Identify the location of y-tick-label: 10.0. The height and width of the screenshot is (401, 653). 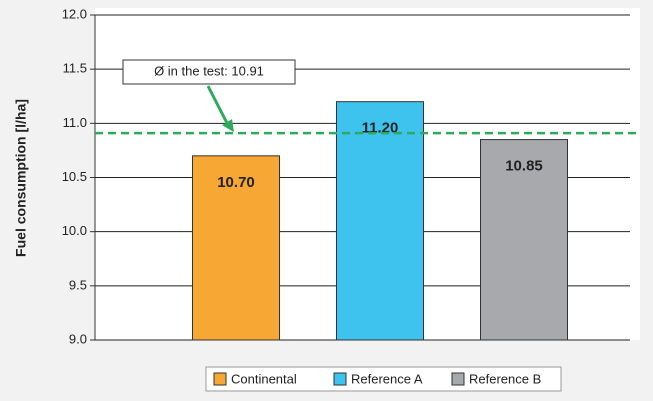
(74, 230).